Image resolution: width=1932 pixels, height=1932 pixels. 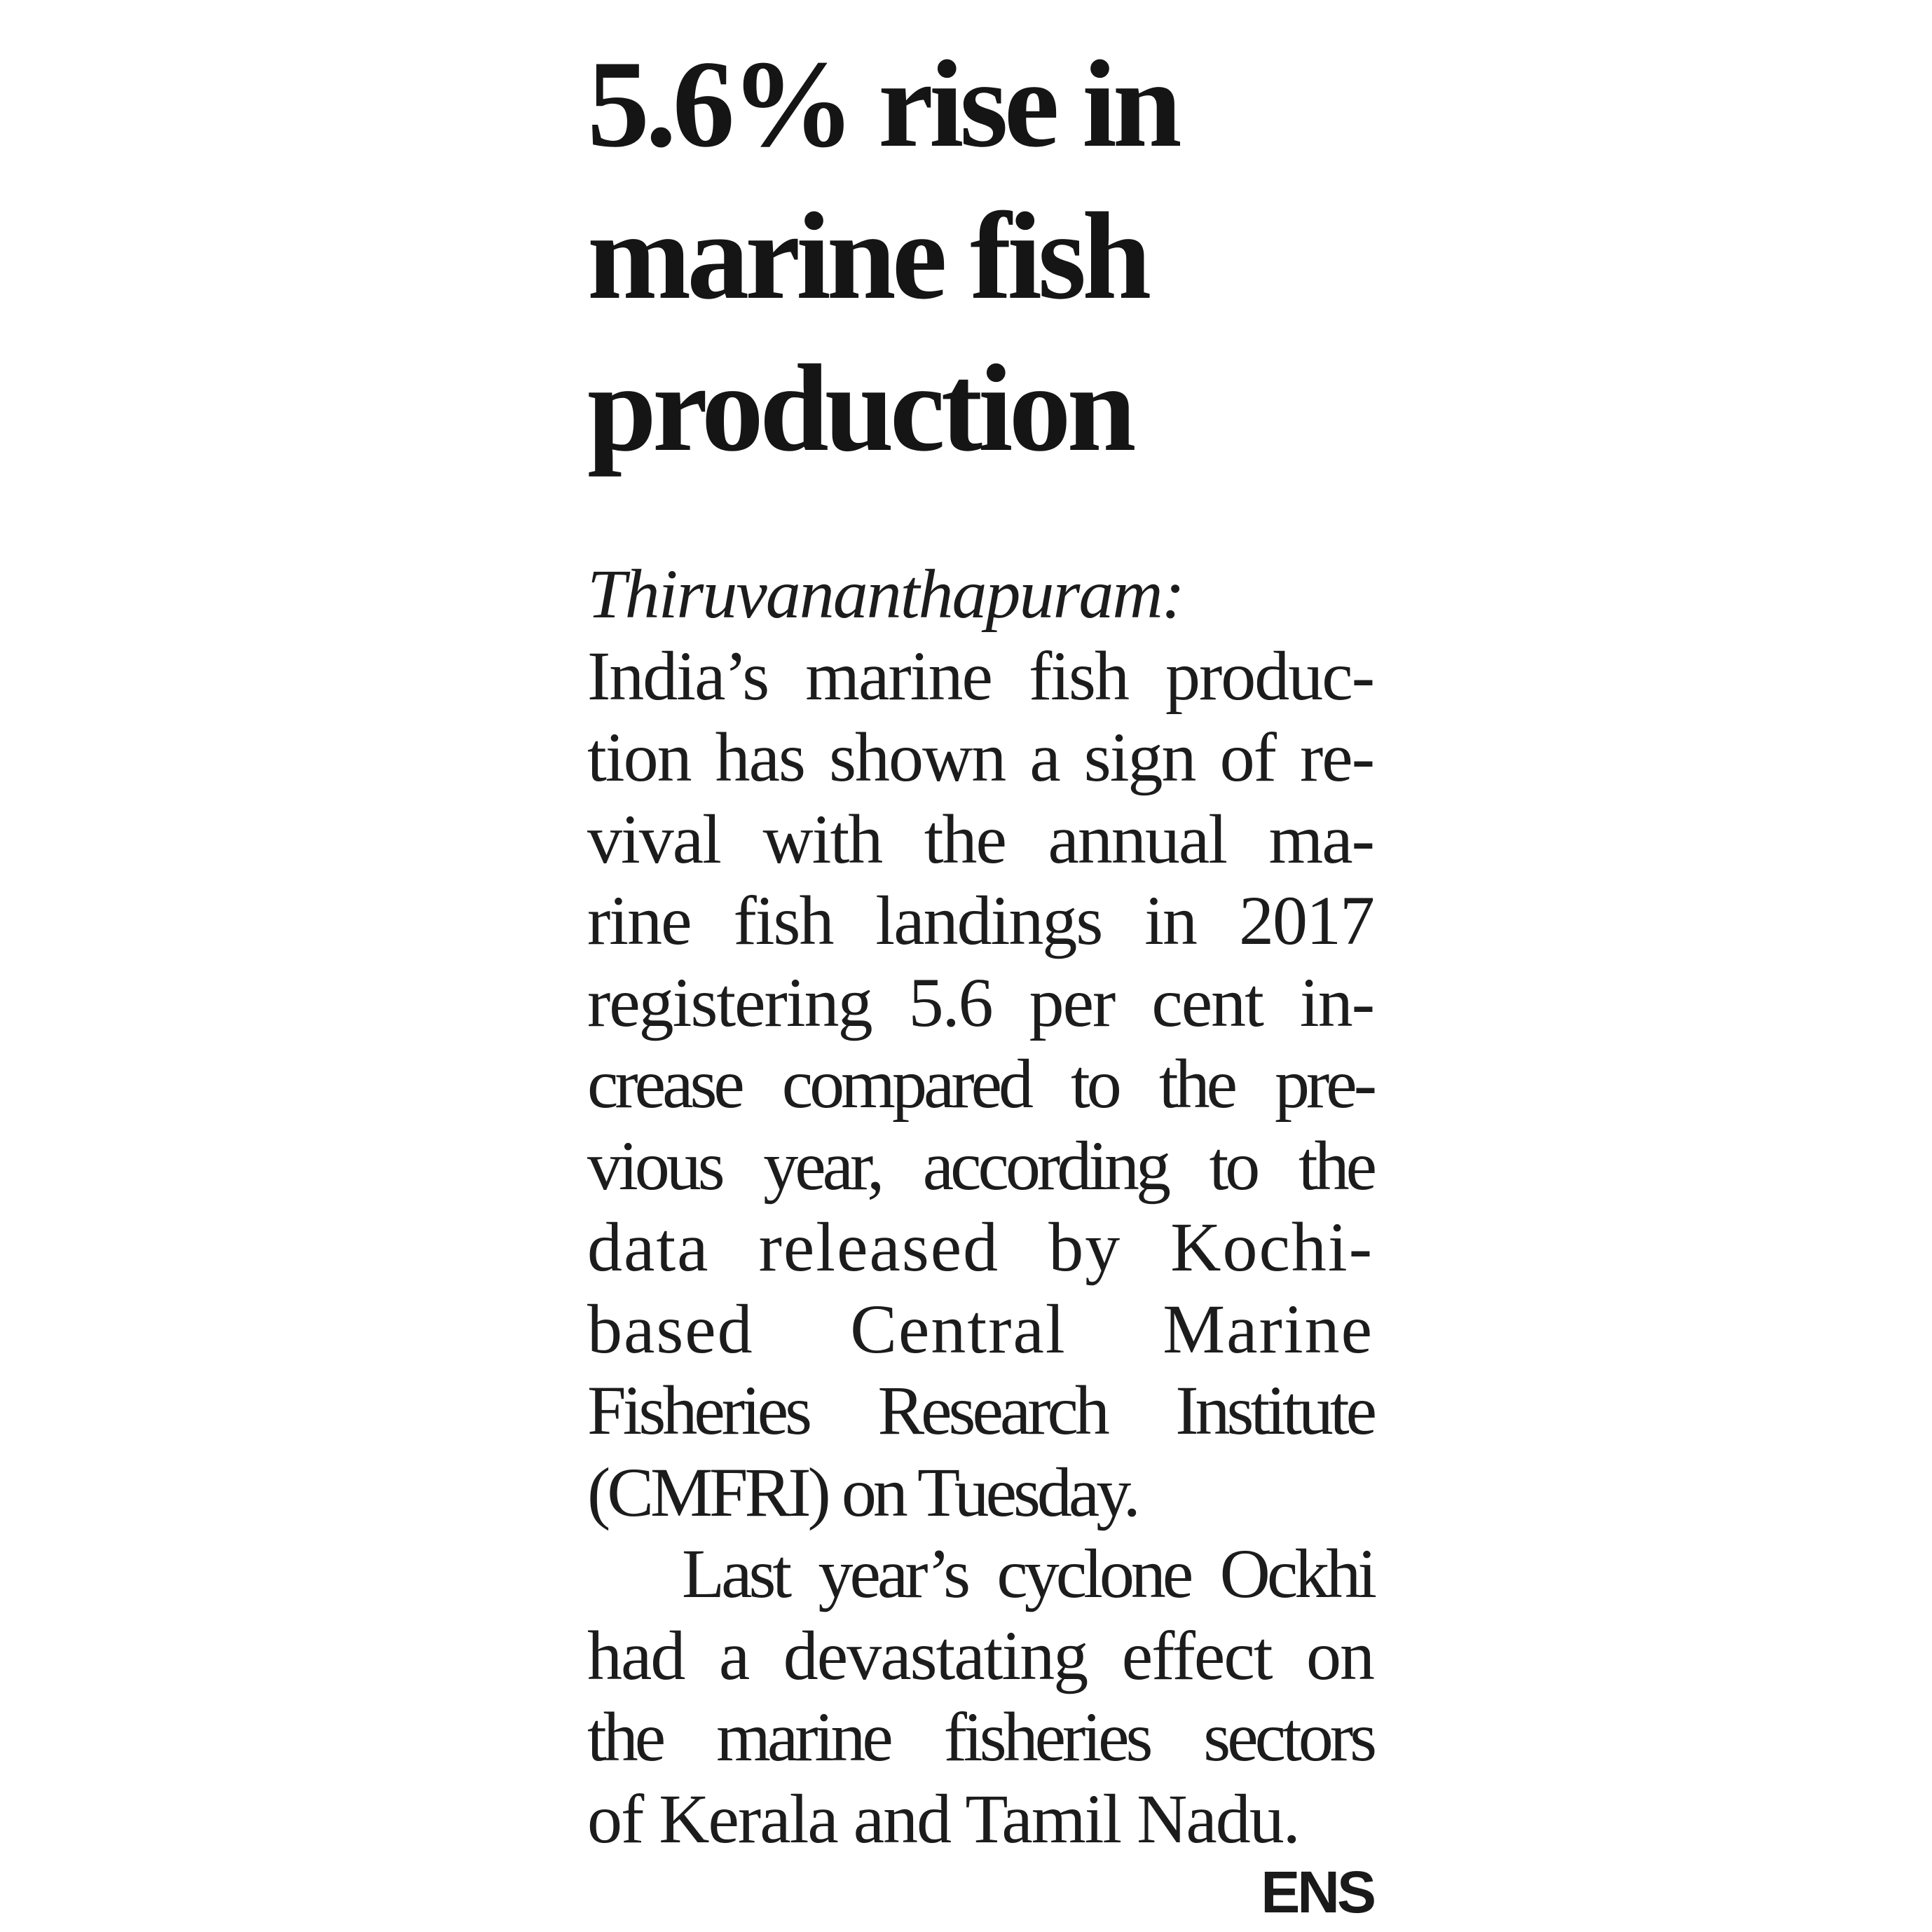 I want to click on body-line: India’s marine fish produc-, so click(x=981, y=675).